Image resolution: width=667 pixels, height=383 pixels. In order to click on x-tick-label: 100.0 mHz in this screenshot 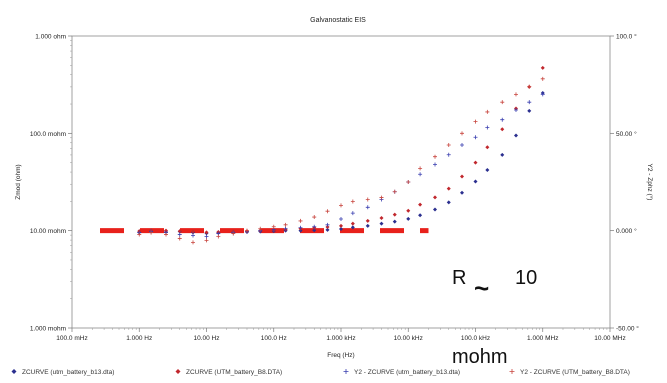, I will do `click(71, 338)`.